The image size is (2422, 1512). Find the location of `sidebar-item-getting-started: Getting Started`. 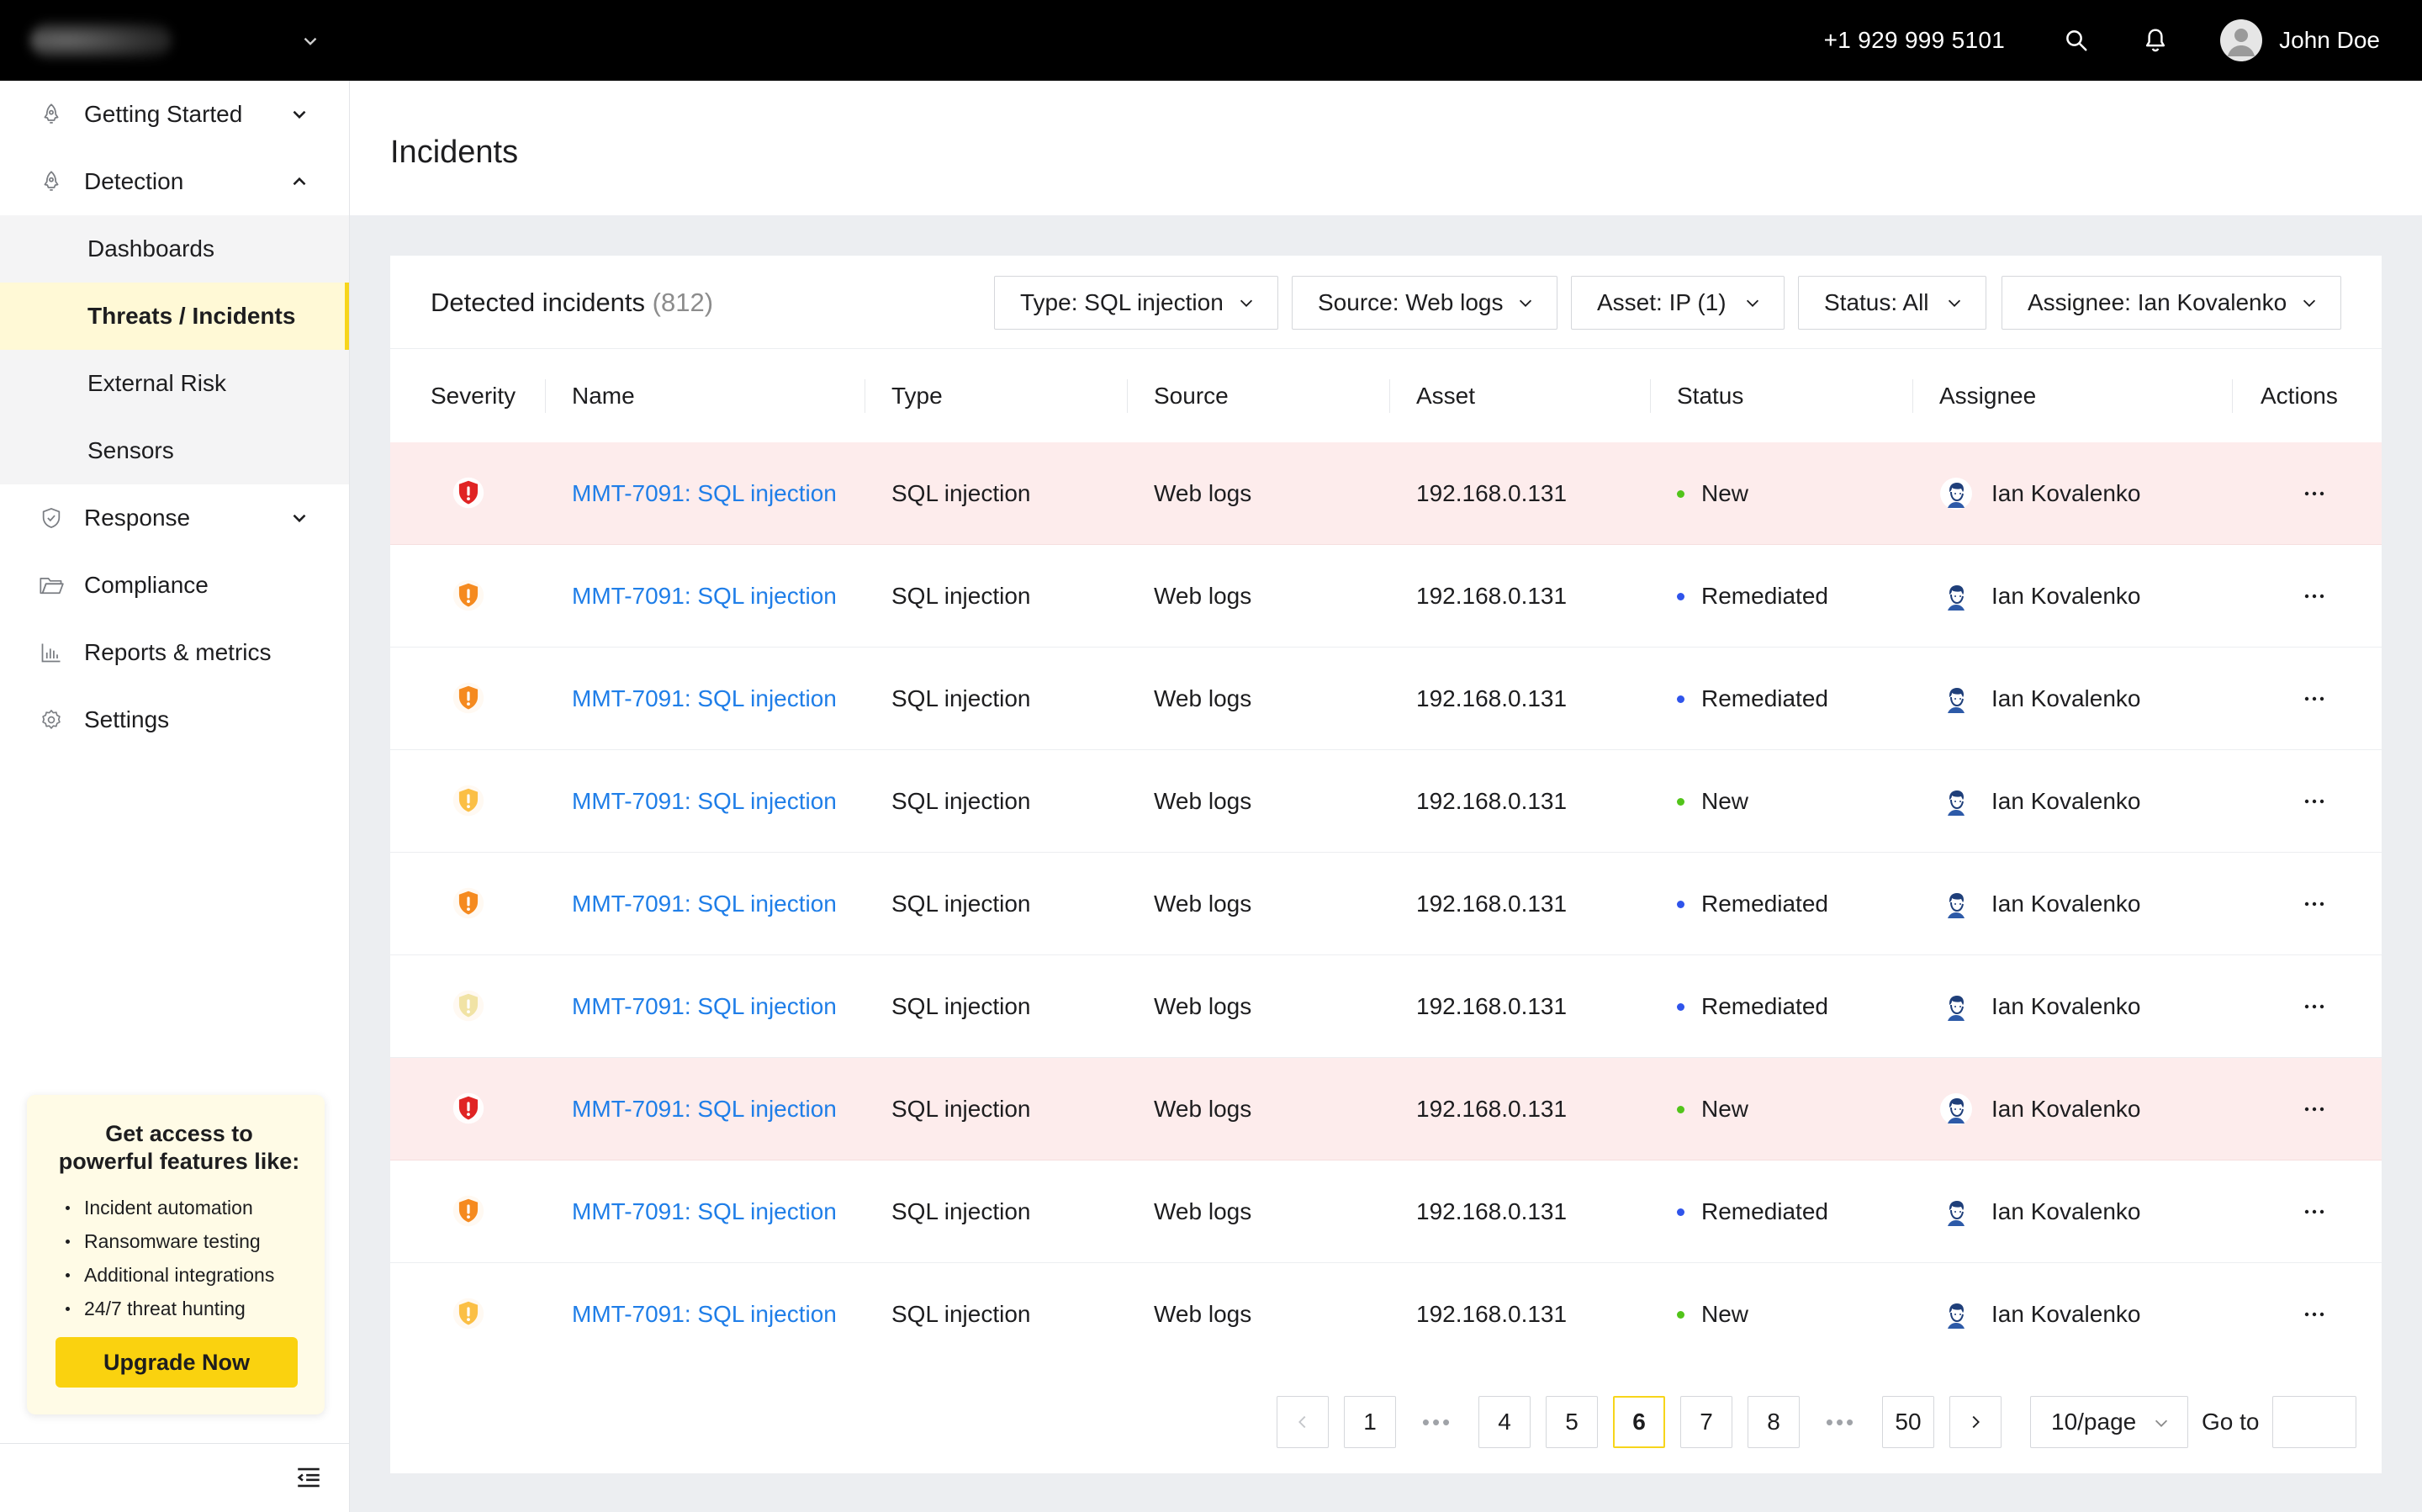

sidebar-item-getting-started: Getting Started is located at coordinates (174, 114).